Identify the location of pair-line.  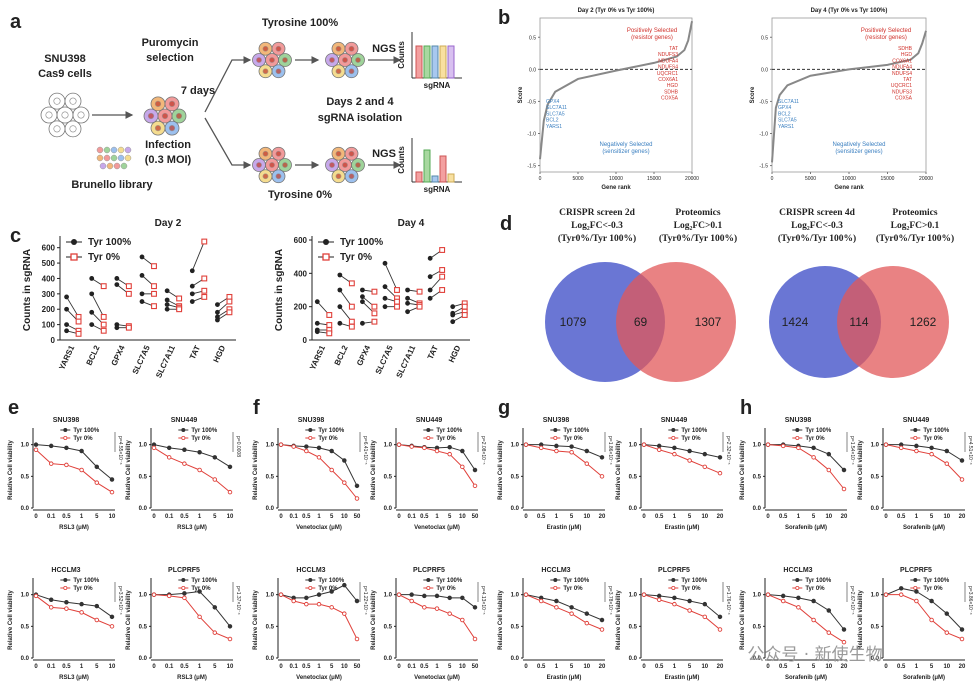
(98, 305).